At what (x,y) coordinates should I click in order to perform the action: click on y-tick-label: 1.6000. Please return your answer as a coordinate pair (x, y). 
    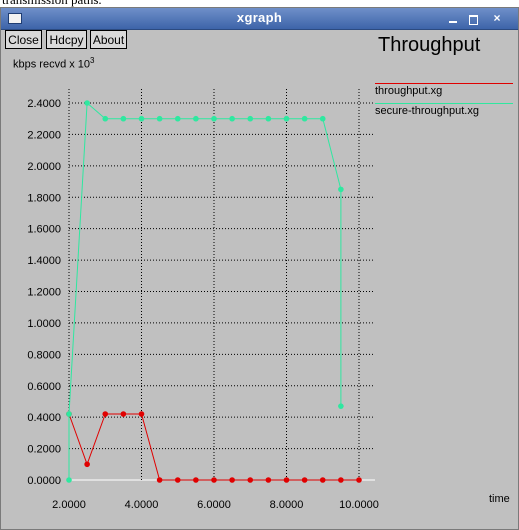
    Looking at the image, I should click on (44, 230).